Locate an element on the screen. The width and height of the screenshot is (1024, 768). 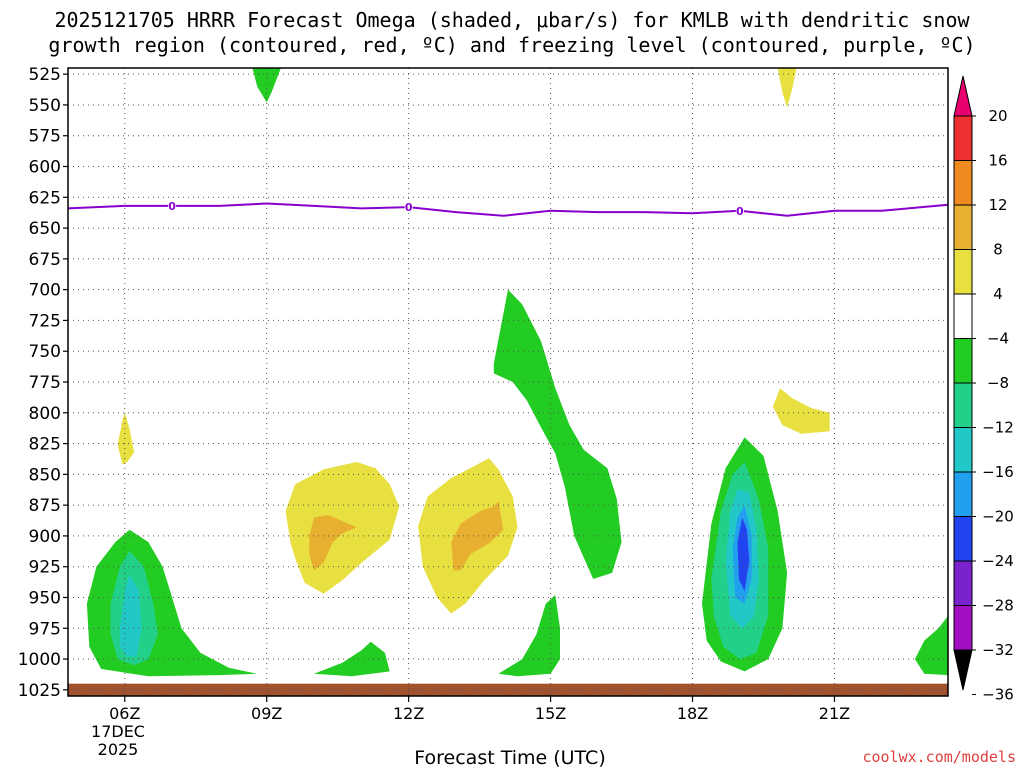
date-label-year: 2025 is located at coordinates (118, 749).